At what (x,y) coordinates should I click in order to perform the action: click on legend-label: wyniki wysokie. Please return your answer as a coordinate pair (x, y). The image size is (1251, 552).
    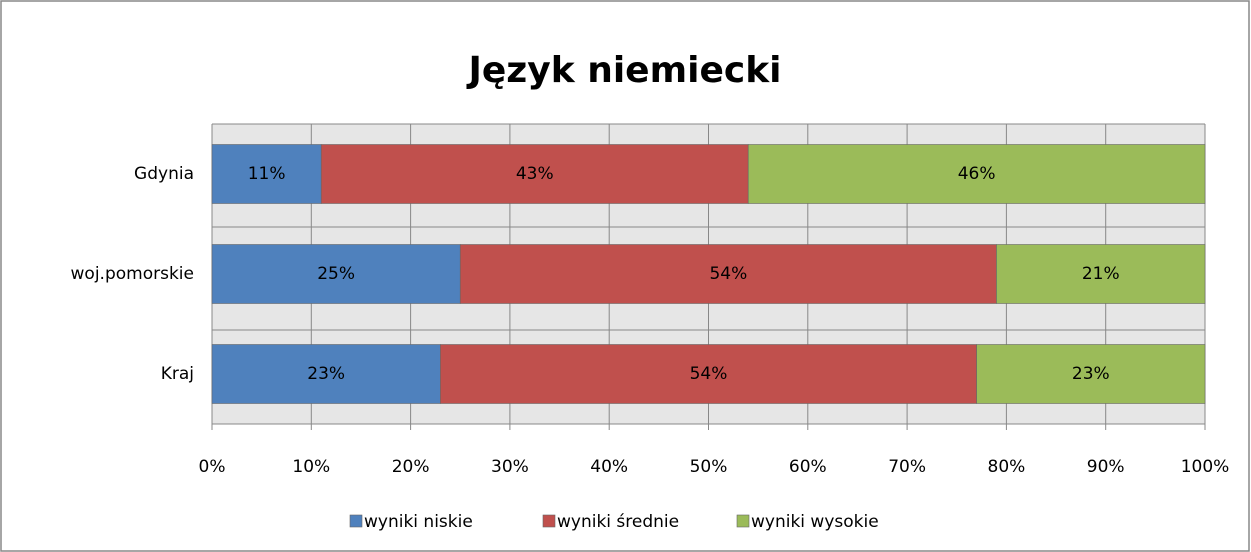
    Looking at the image, I should click on (815, 522).